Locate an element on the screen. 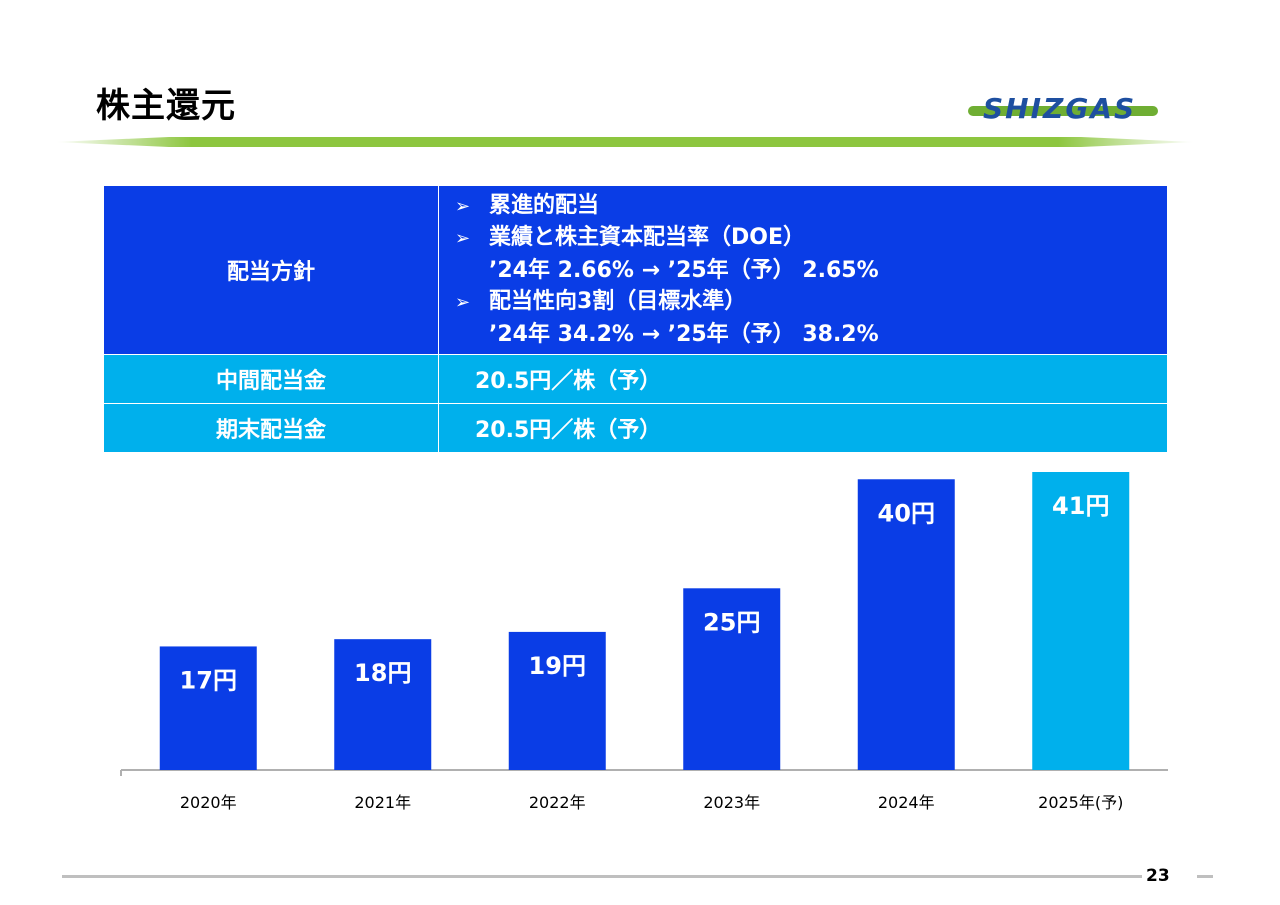  bar-value-label: 25円 is located at coordinates (731, 622).